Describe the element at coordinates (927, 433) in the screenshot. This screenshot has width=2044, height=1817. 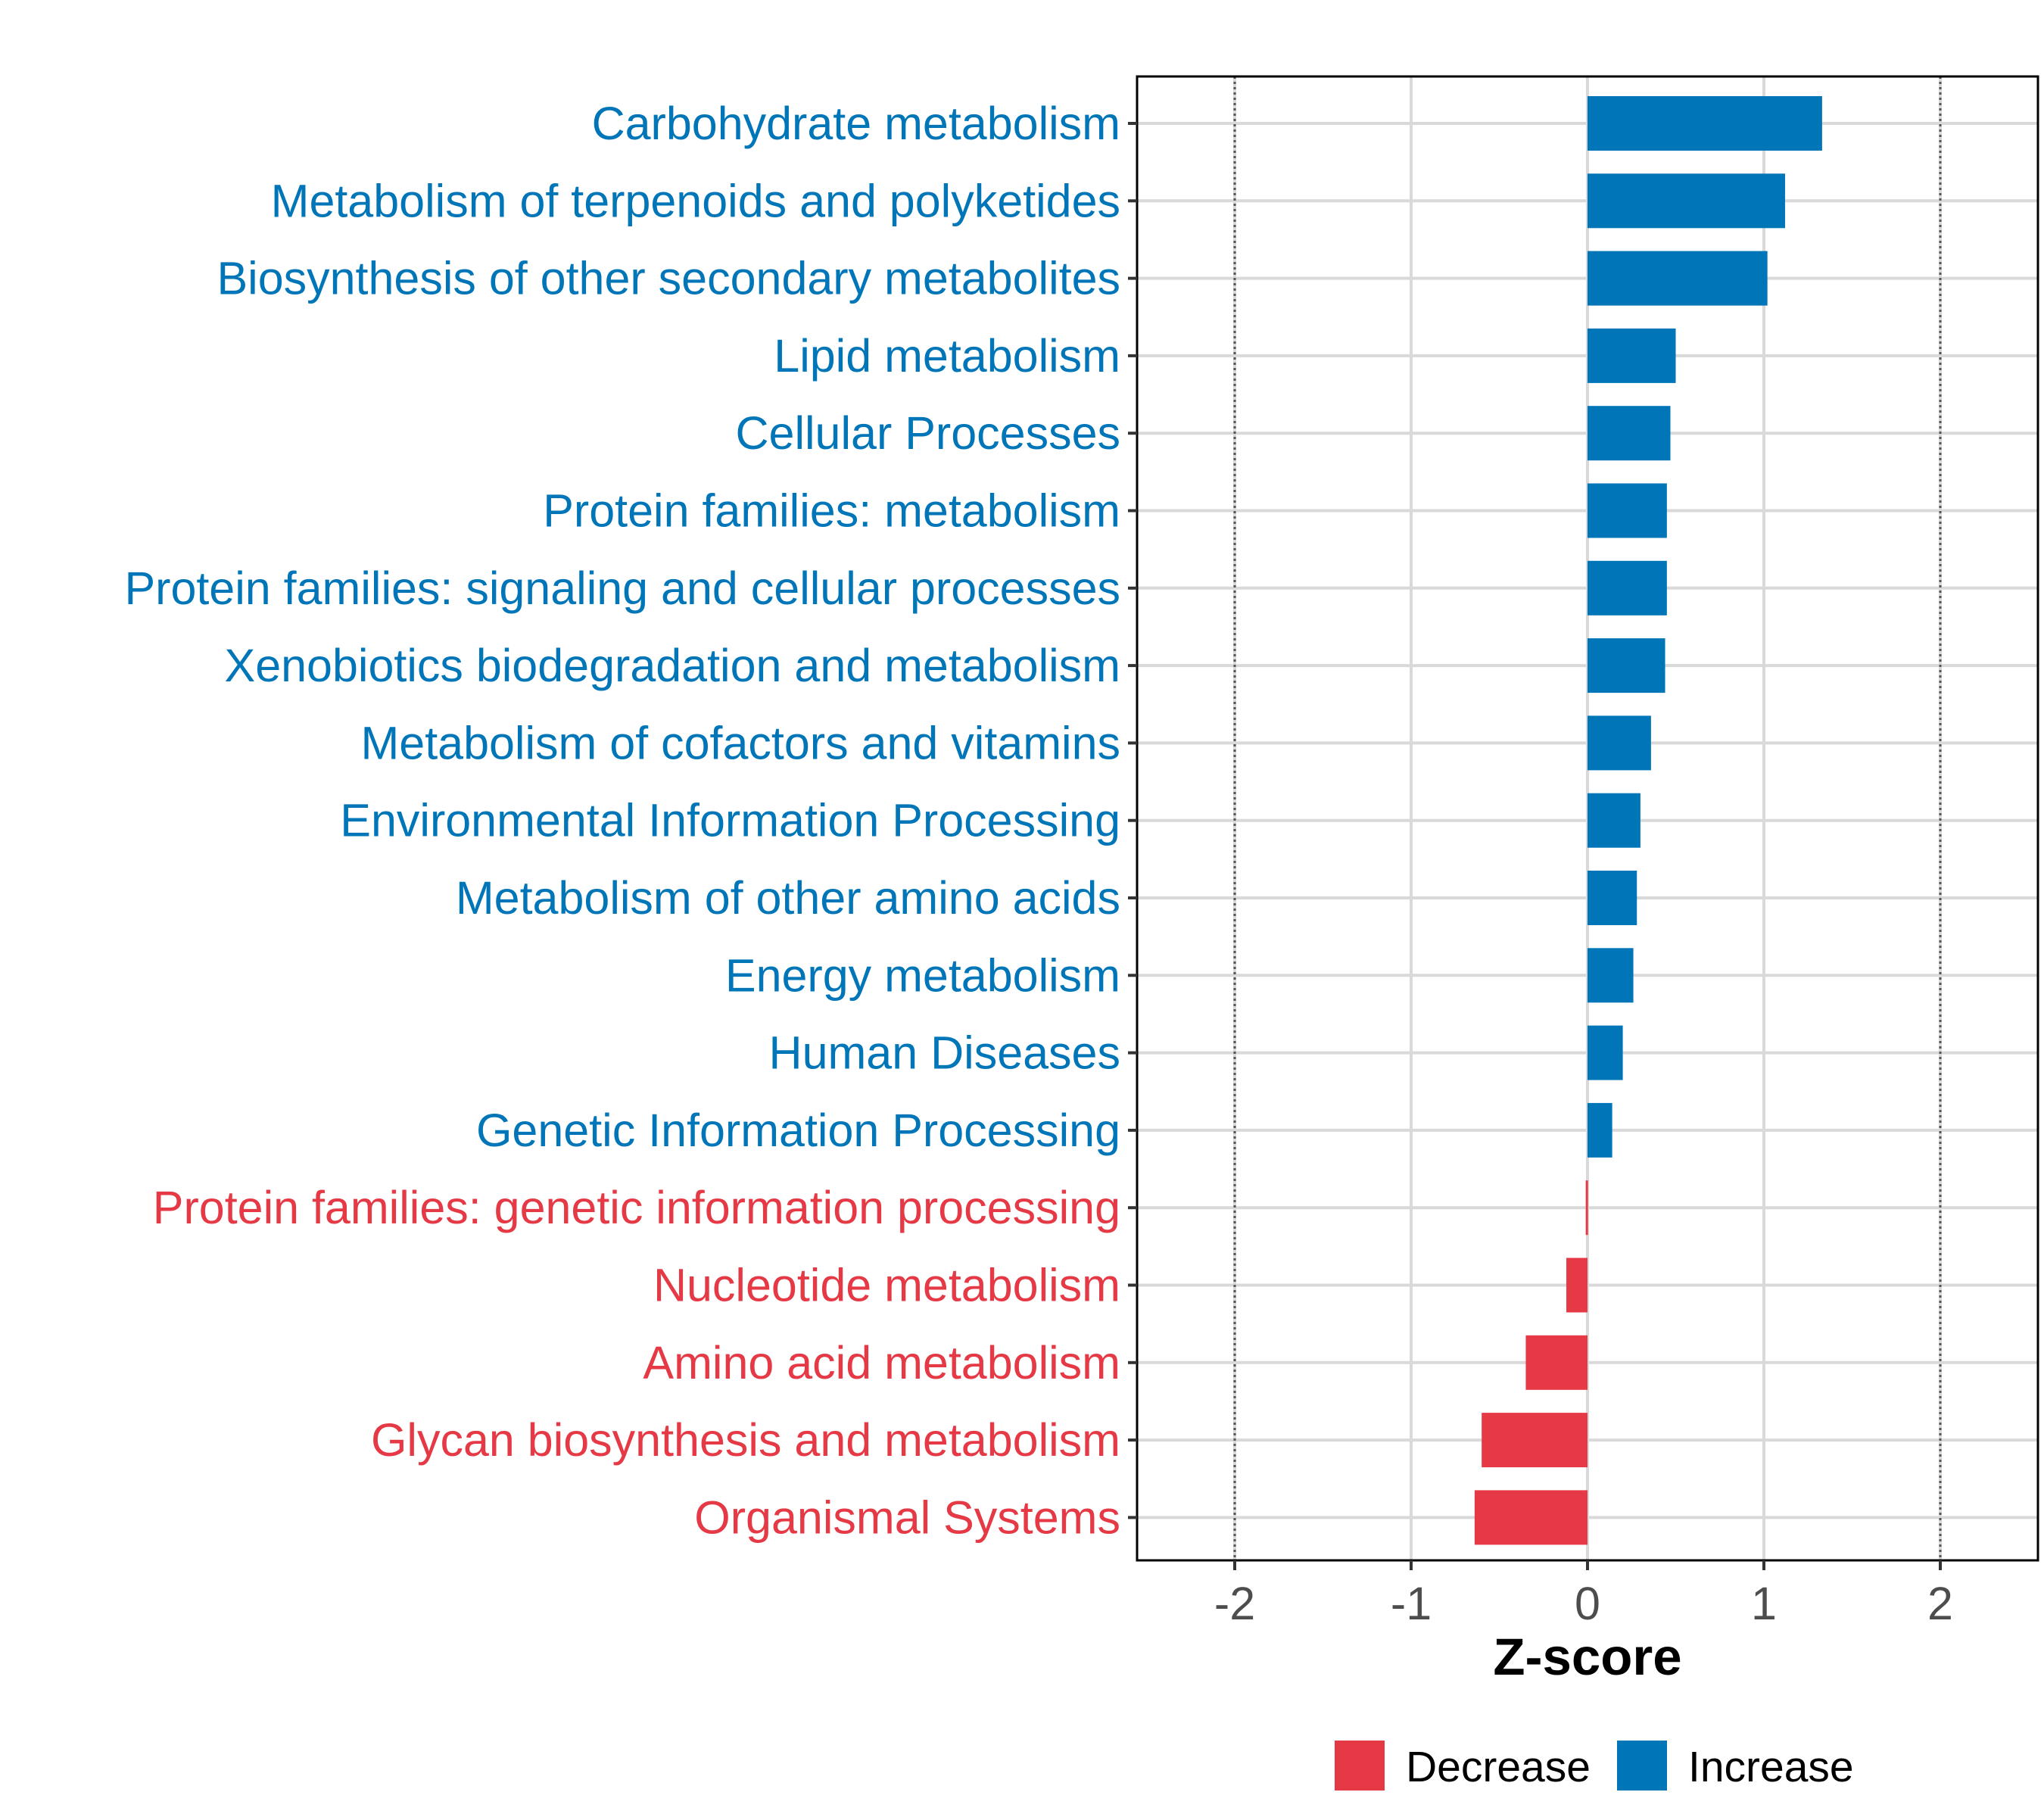
I see `category-label: Cellular Processes` at that location.